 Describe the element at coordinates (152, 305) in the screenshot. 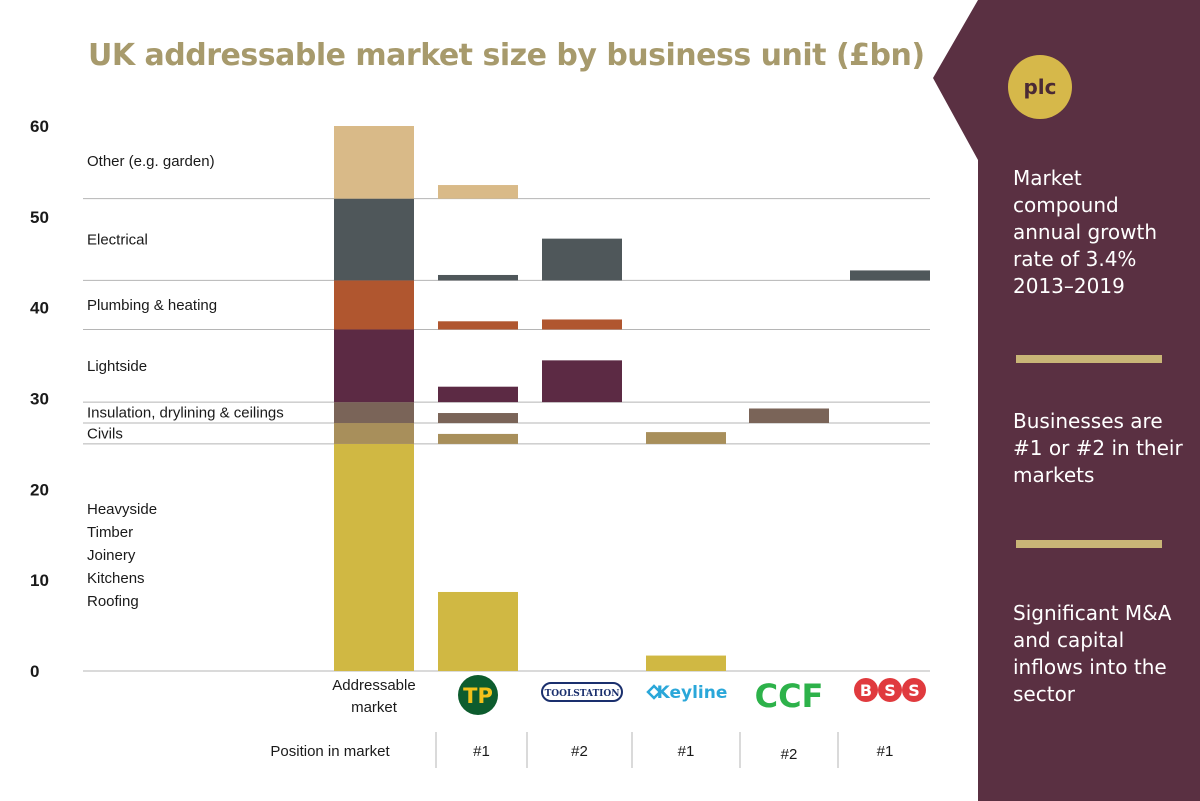

I see `category-label-plumbing: Plumbing & heating` at that location.